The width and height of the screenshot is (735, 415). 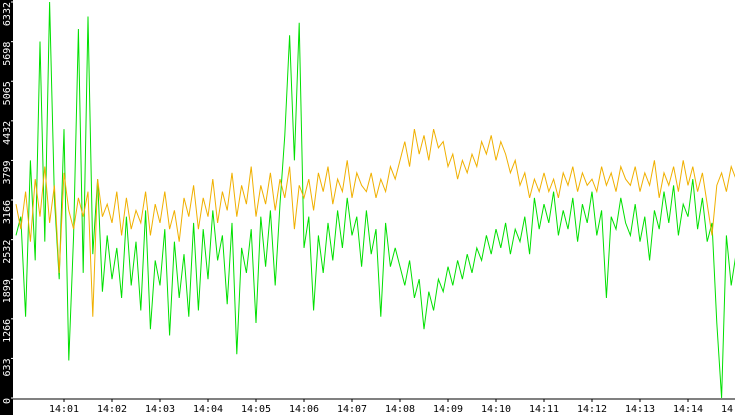 I want to click on x-tick-label: 14:10, so click(x=496, y=409).